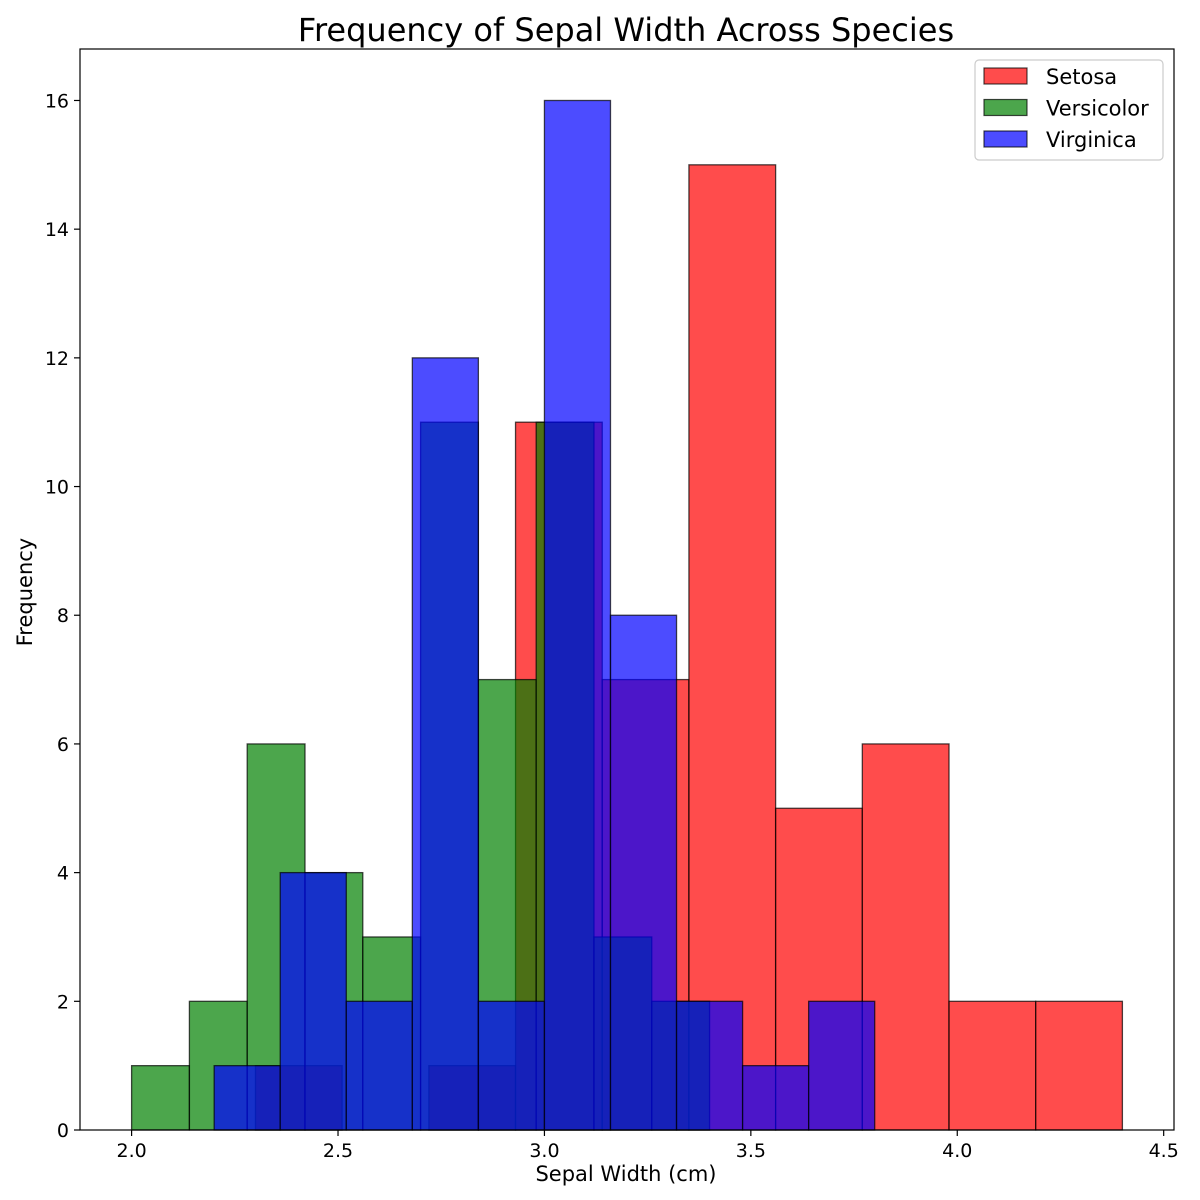  Describe the element at coordinates (1091, 140) in the screenshot. I see `legend-label-virginica: Virginica` at that location.